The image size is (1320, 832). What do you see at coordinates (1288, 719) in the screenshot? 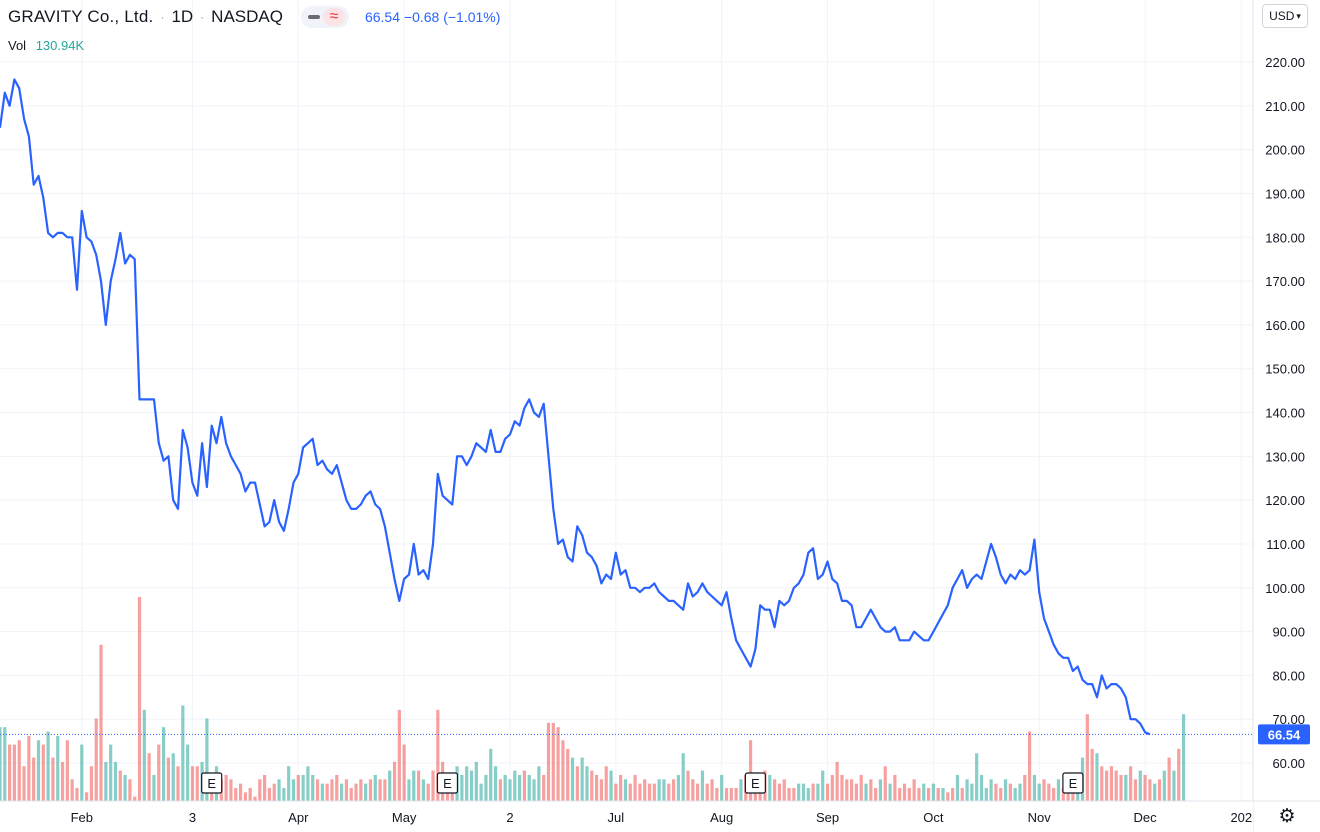
I see `y-tick-label: 70.00` at bounding box center [1288, 719].